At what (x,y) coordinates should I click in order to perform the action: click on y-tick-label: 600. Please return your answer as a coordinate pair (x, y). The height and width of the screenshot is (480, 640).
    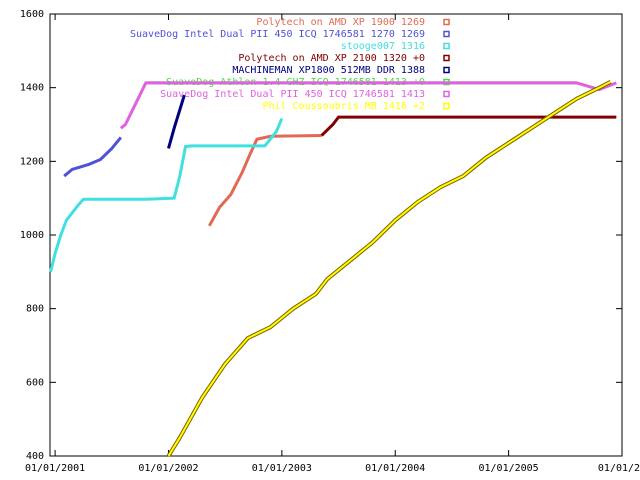
    Looking at the image, I should click on (35, 382).